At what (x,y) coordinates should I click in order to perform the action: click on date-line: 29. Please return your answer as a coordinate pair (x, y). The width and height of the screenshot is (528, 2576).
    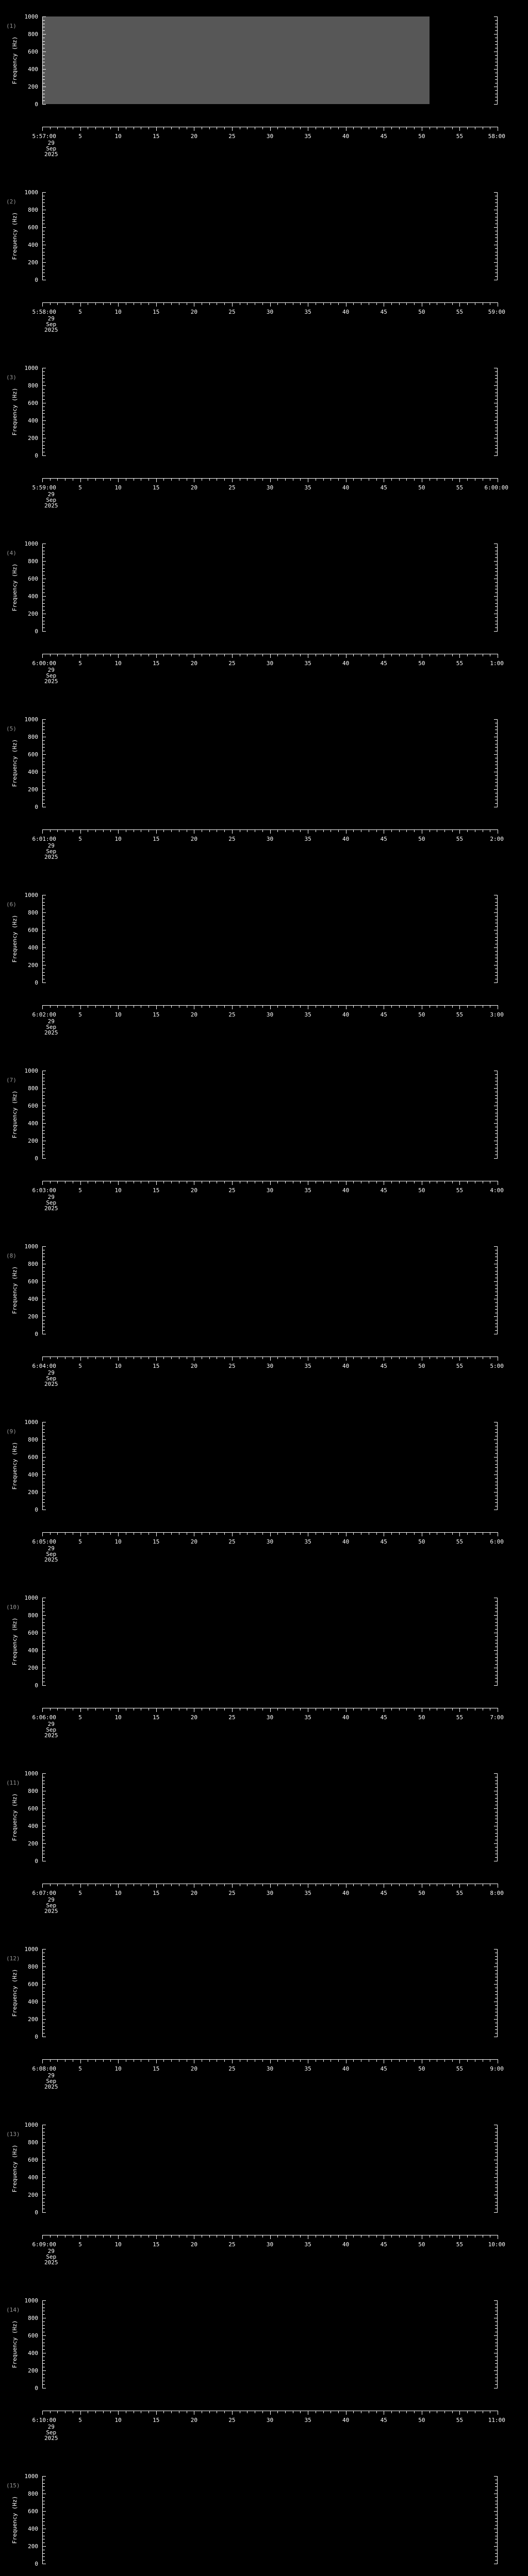
    Looking at the image, I should click on (51, 2251).